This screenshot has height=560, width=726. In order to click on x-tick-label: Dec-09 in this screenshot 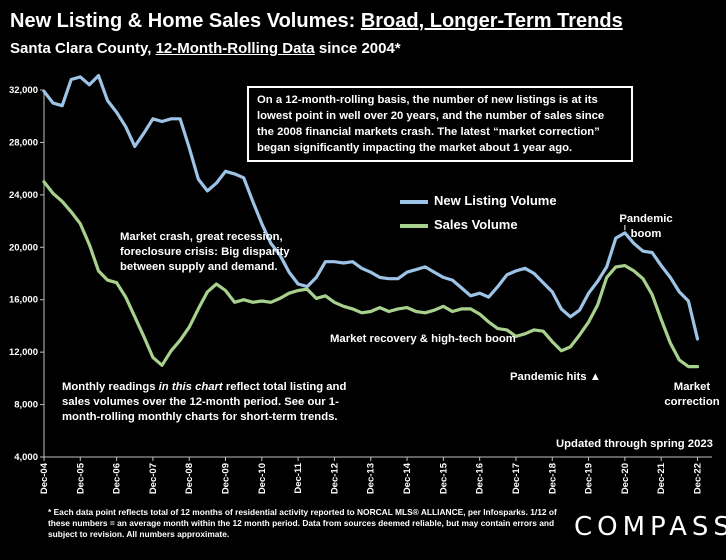, I will do `click(226, 478)`.